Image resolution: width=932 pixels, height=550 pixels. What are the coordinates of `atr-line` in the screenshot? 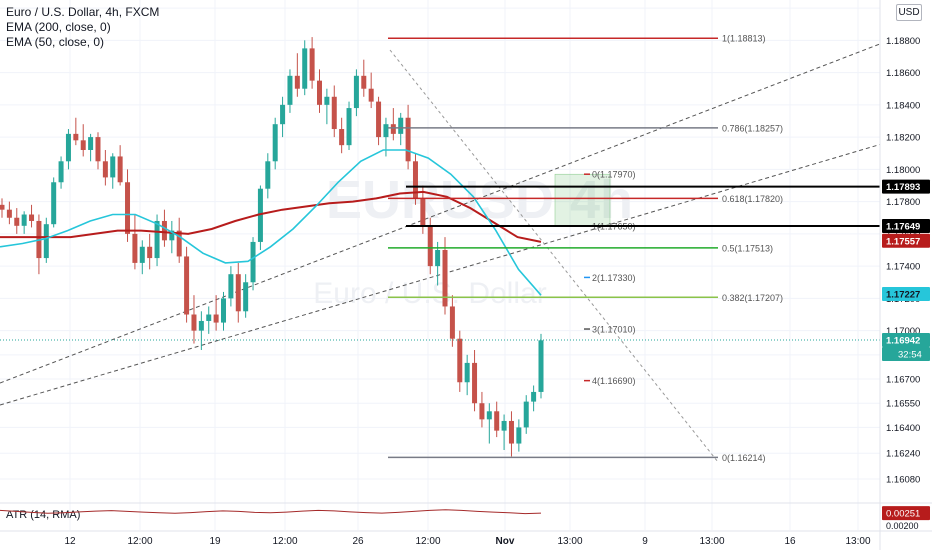 It's located at (271, 512).